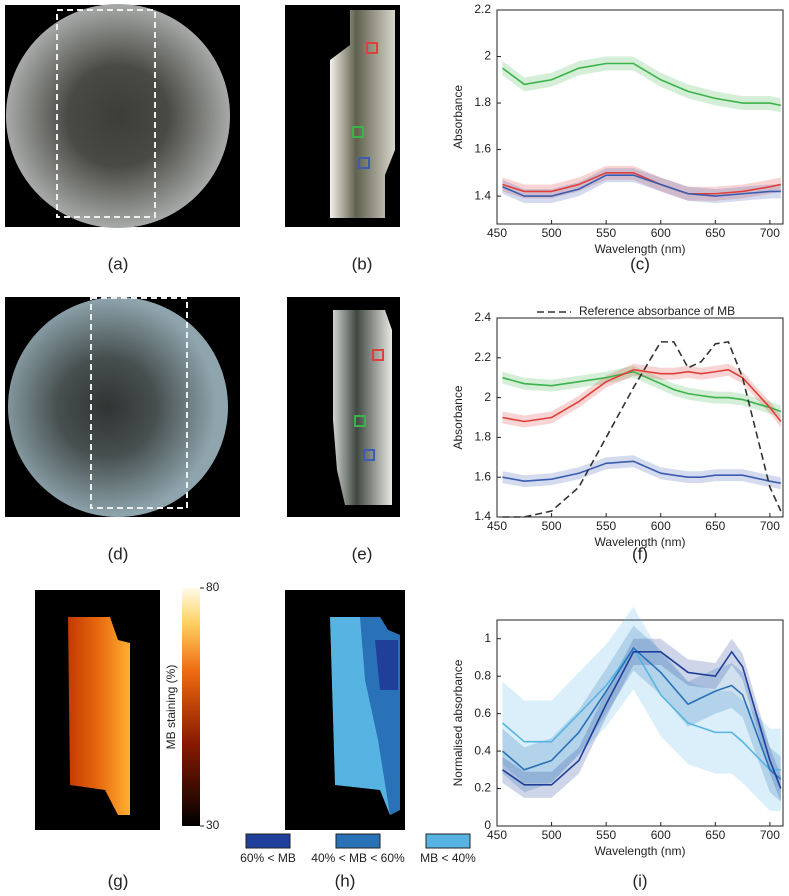 Image resolution: width=789 pixels, height=896 pixels. Describe the element at coordinates (639, 880) in the screenshot. I see `panel-label: (i)` at that location.